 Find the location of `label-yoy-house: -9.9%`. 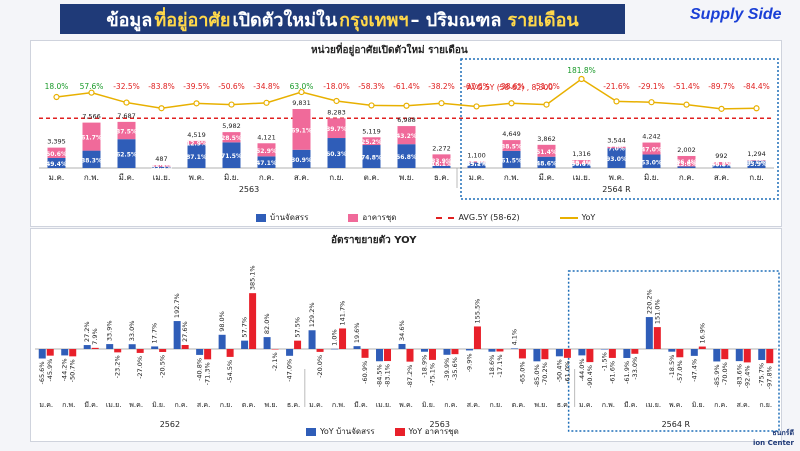

label-yoy-house: -9.9% is located at coordinates (469, 362).